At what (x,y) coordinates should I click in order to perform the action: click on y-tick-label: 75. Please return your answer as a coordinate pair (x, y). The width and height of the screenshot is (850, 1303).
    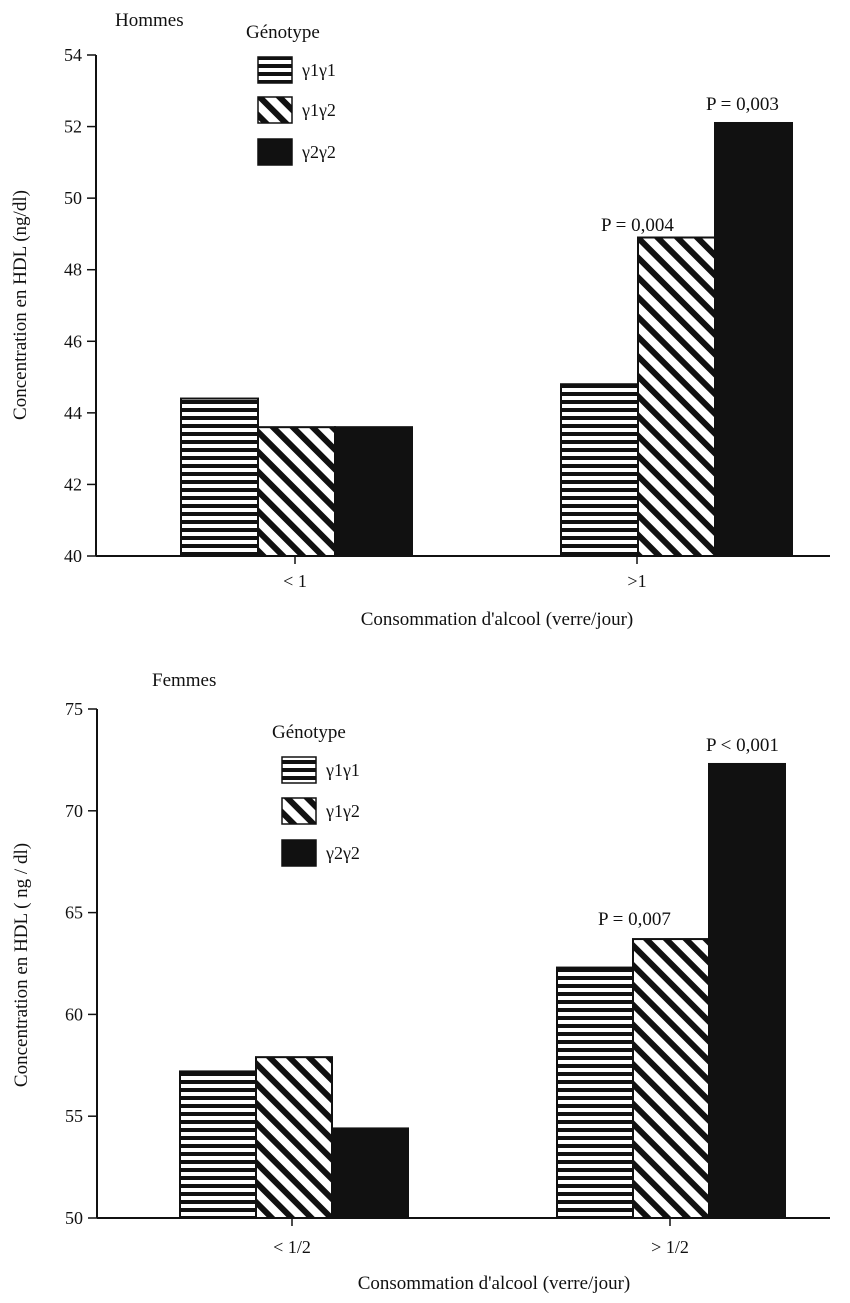
    Looking at the image, I should click on (74, 709).